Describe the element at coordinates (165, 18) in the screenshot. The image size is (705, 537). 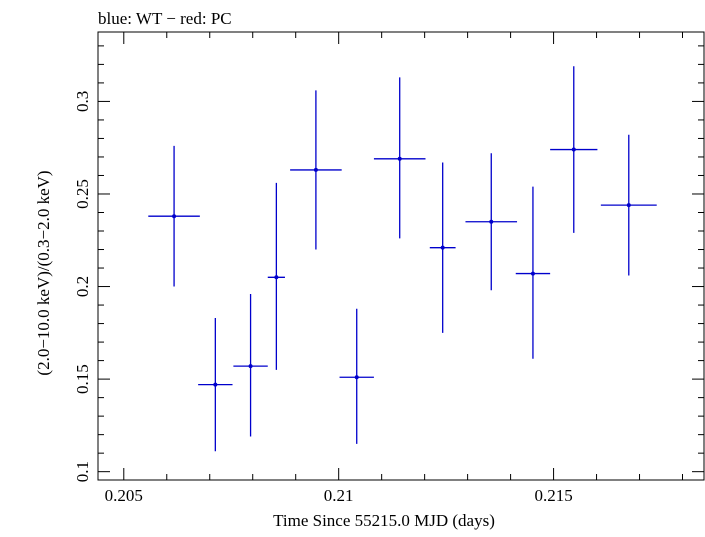
I see `chart-title: blue: WT − red: PC` at that location.